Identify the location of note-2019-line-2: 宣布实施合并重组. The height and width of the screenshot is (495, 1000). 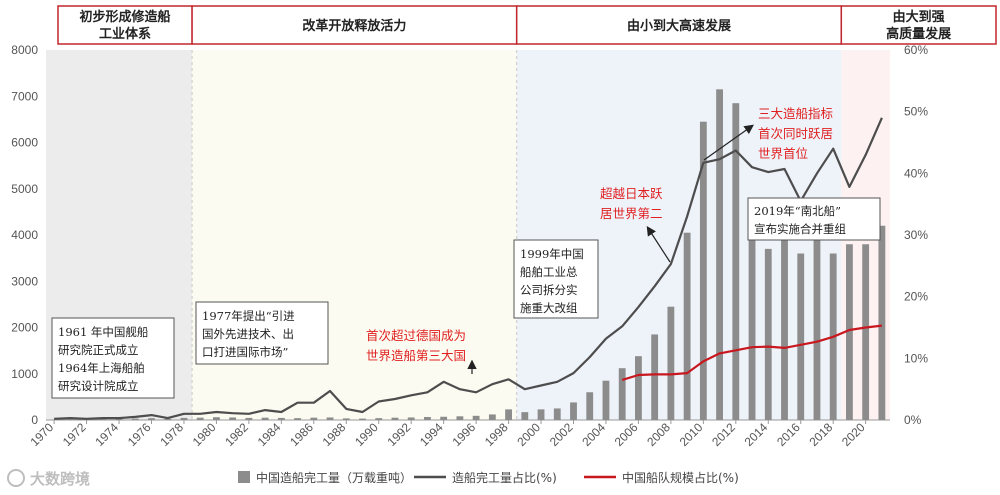
(800, 229).